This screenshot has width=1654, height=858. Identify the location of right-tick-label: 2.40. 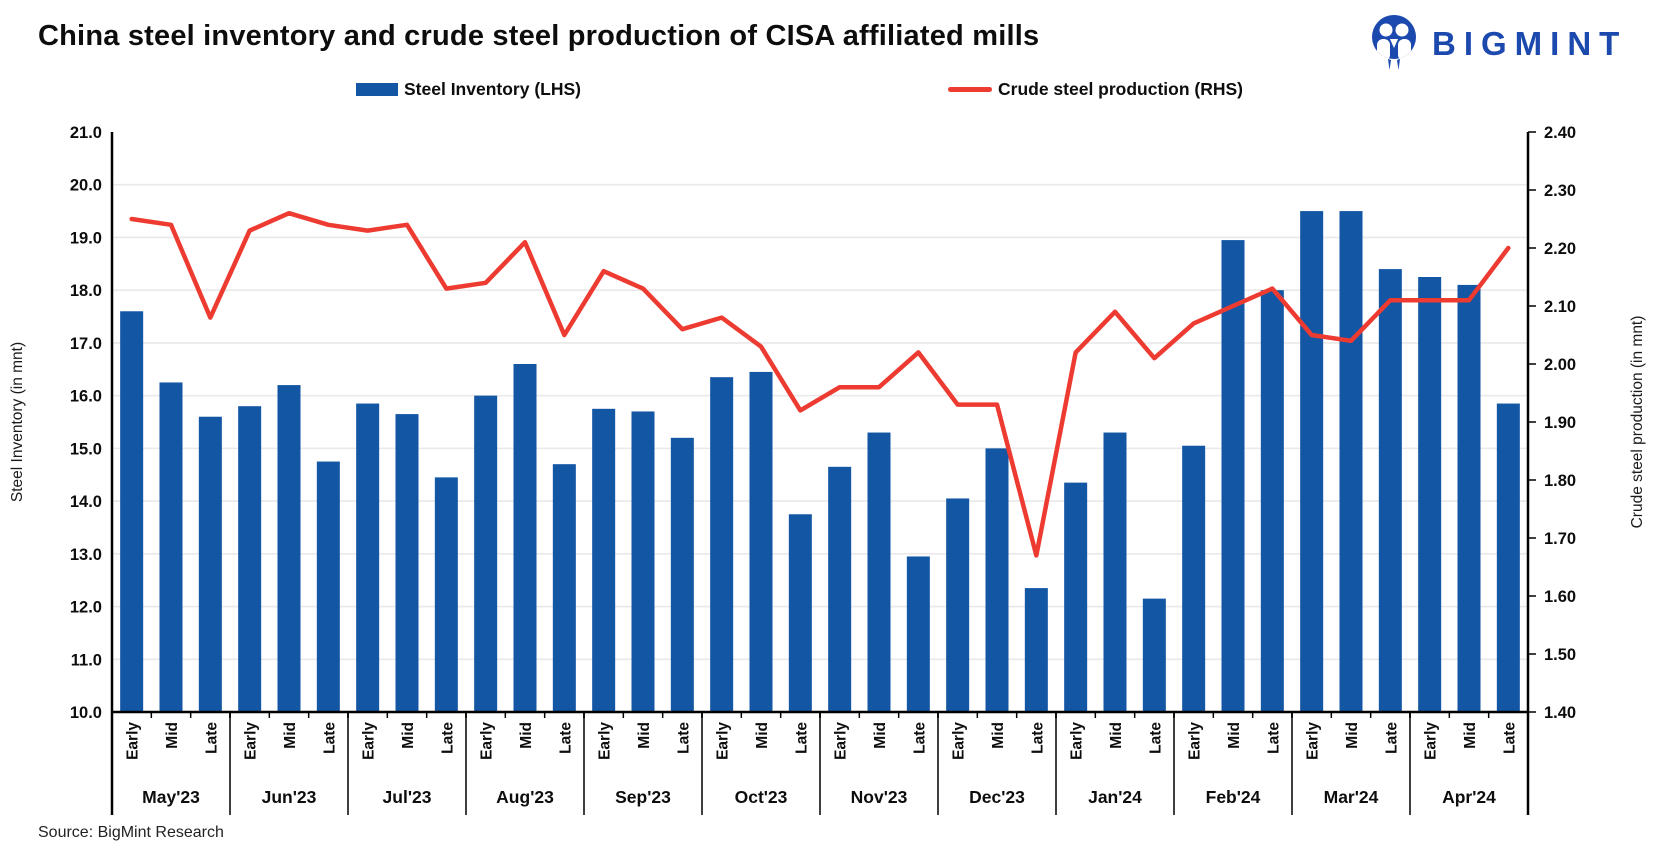
(1560, 133).